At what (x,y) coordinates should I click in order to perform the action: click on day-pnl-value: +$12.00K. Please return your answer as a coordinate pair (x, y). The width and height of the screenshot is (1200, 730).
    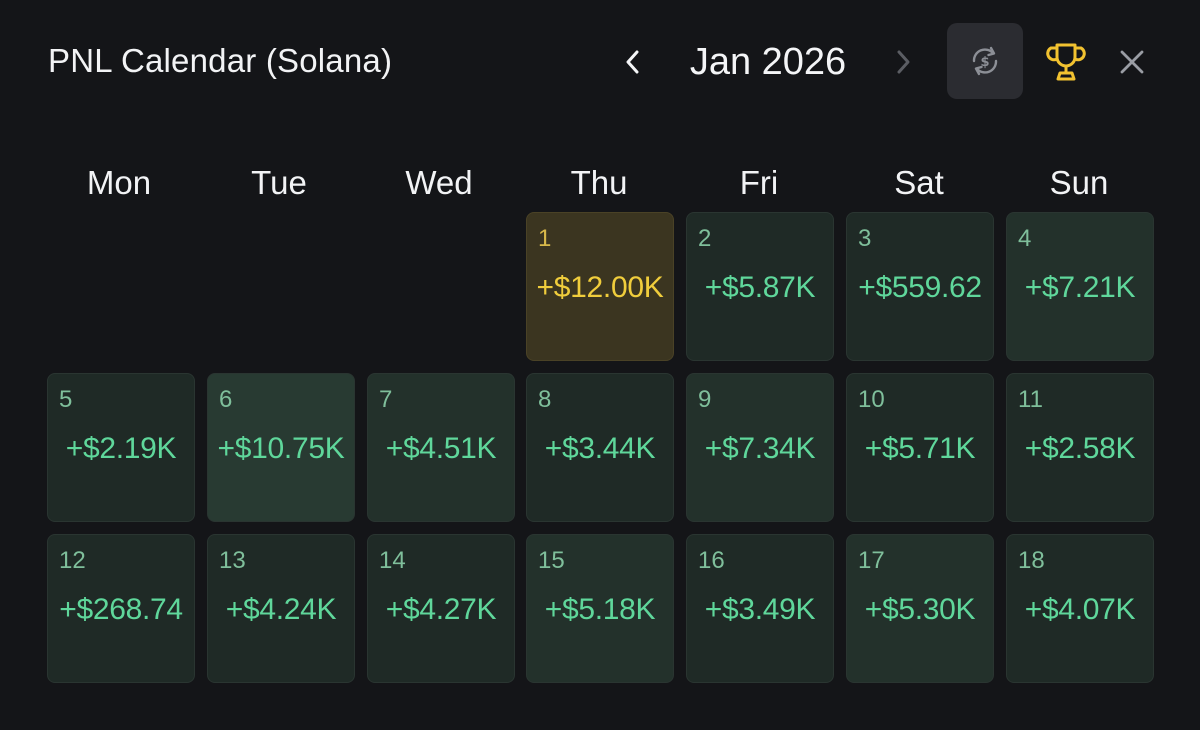
    Looking at the image, I should click on (600, 287).